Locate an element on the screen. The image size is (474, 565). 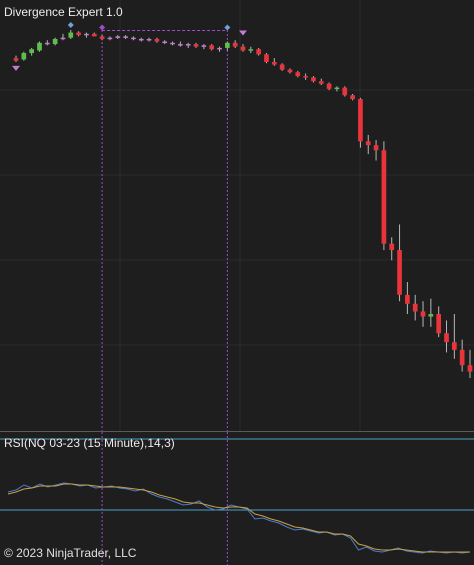
rsi-signal-line is located at coordinates (238, 518).